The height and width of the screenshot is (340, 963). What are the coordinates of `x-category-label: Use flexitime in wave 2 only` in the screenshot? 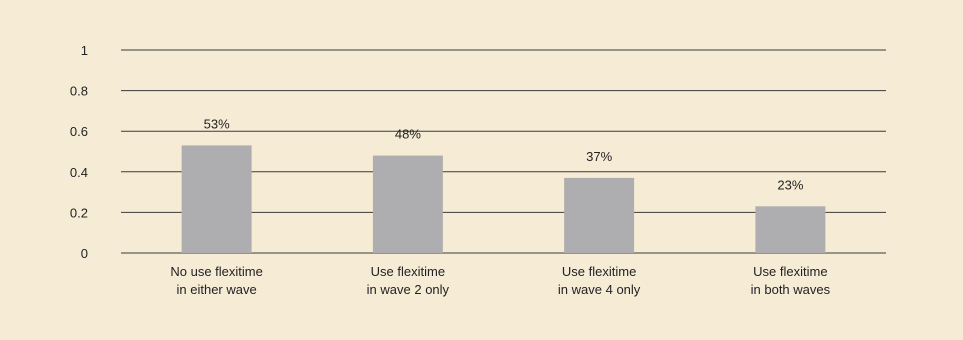 It's located at (408, 280).